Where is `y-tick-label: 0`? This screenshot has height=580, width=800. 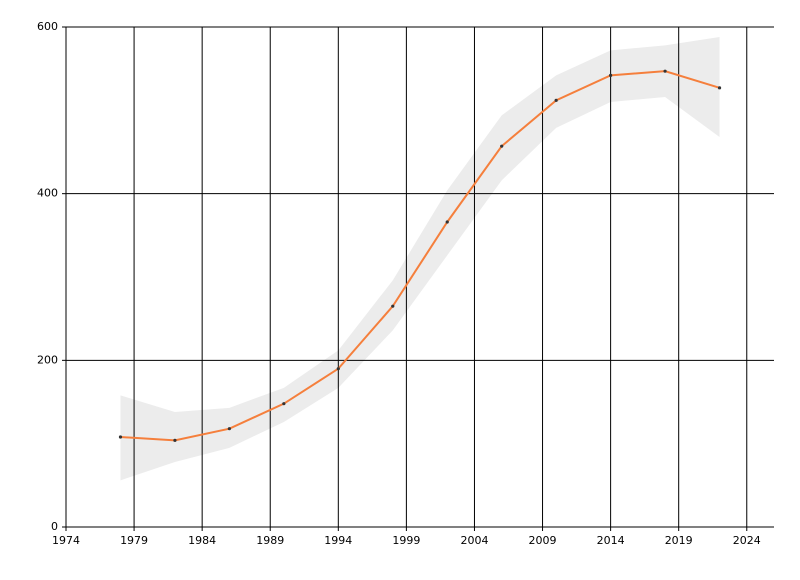 y-tick-label: 0 is located at coordinates (54, 526).